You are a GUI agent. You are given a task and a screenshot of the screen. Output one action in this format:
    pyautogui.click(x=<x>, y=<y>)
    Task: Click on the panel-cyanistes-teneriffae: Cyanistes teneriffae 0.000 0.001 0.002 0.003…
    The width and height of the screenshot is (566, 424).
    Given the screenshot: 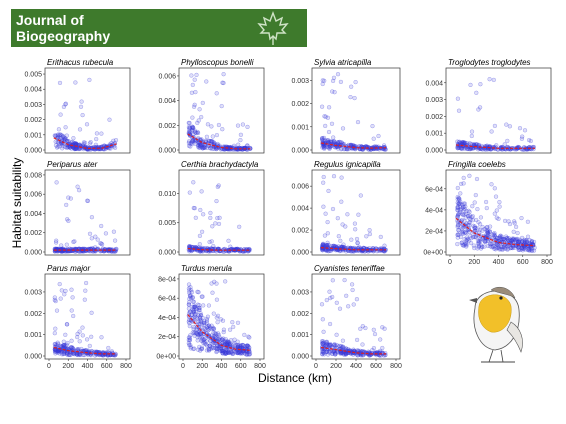 What is the action you would take?
    pyautogui.click(x=346, y=317)
    